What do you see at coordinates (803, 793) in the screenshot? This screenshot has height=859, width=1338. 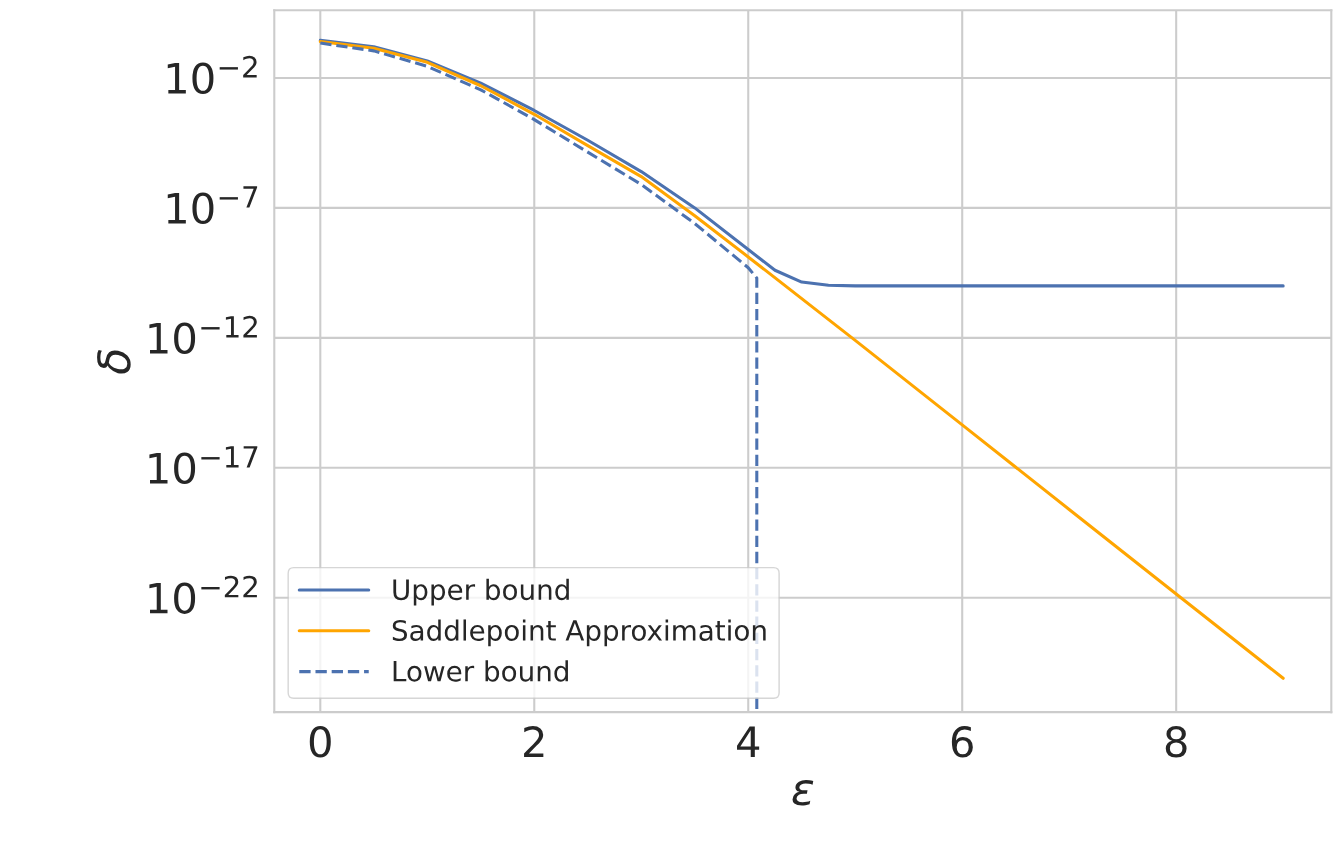 I see `x-axis-title: ε` at bounding box center [803, 793].